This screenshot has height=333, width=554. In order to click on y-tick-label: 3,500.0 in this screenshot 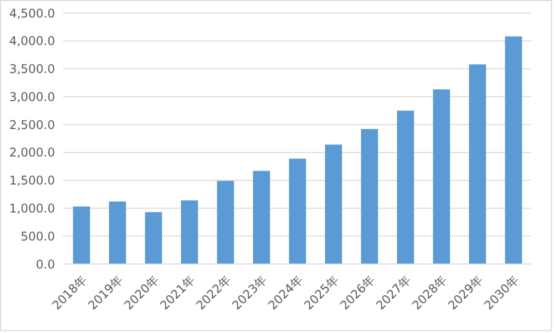, I will do `click(32, 69)`.